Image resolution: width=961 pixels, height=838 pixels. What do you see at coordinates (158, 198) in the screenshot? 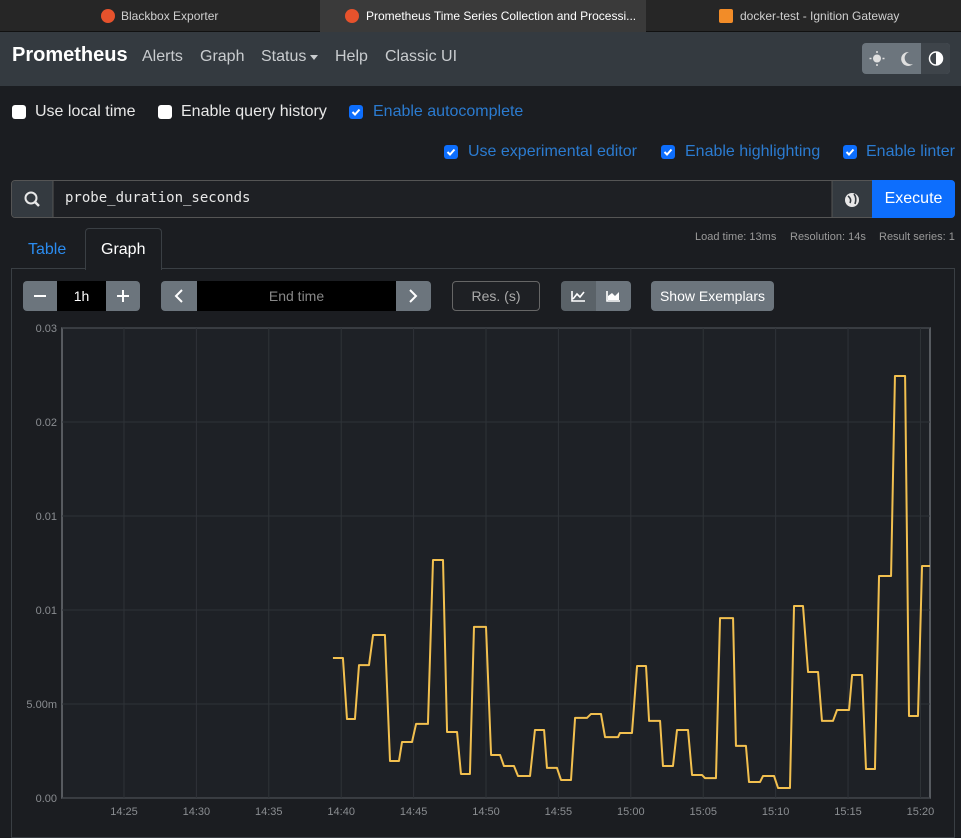
I see `query-expression: probe_duration_seconds` at bounding box center [158, 198].